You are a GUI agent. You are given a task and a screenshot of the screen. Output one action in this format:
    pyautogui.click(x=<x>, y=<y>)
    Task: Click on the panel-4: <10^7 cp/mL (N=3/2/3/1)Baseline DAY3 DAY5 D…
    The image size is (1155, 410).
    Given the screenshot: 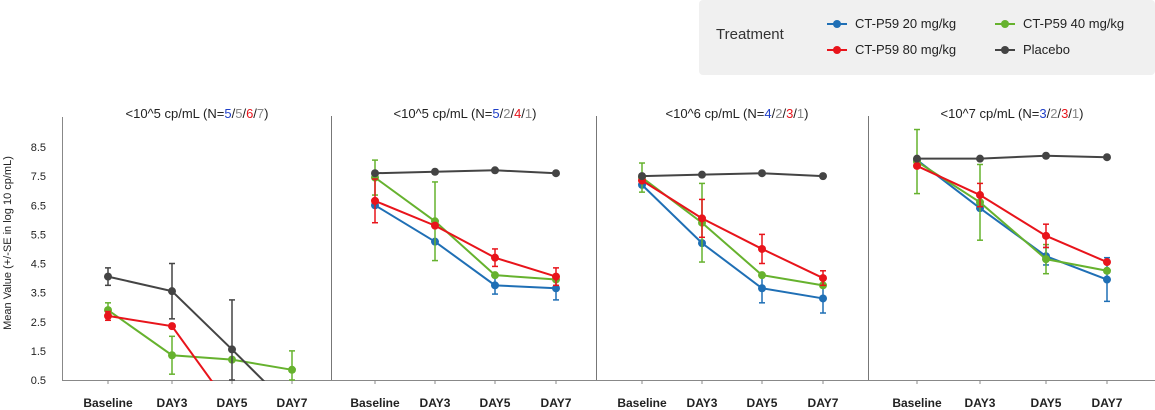 What is the action you would take?
    pyautogui.click(x=1007, y=258)
    